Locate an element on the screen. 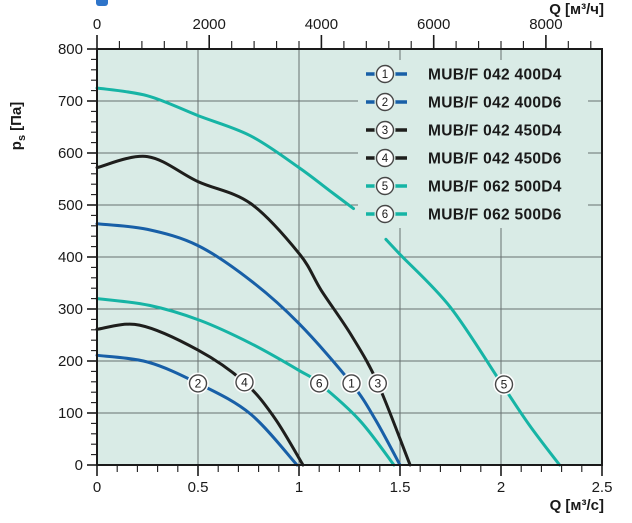 The width and height of the screenshot is (632, 523). legend-row-5: 5 MUB/F 062 500D4 is located at coordinates (464, 186).